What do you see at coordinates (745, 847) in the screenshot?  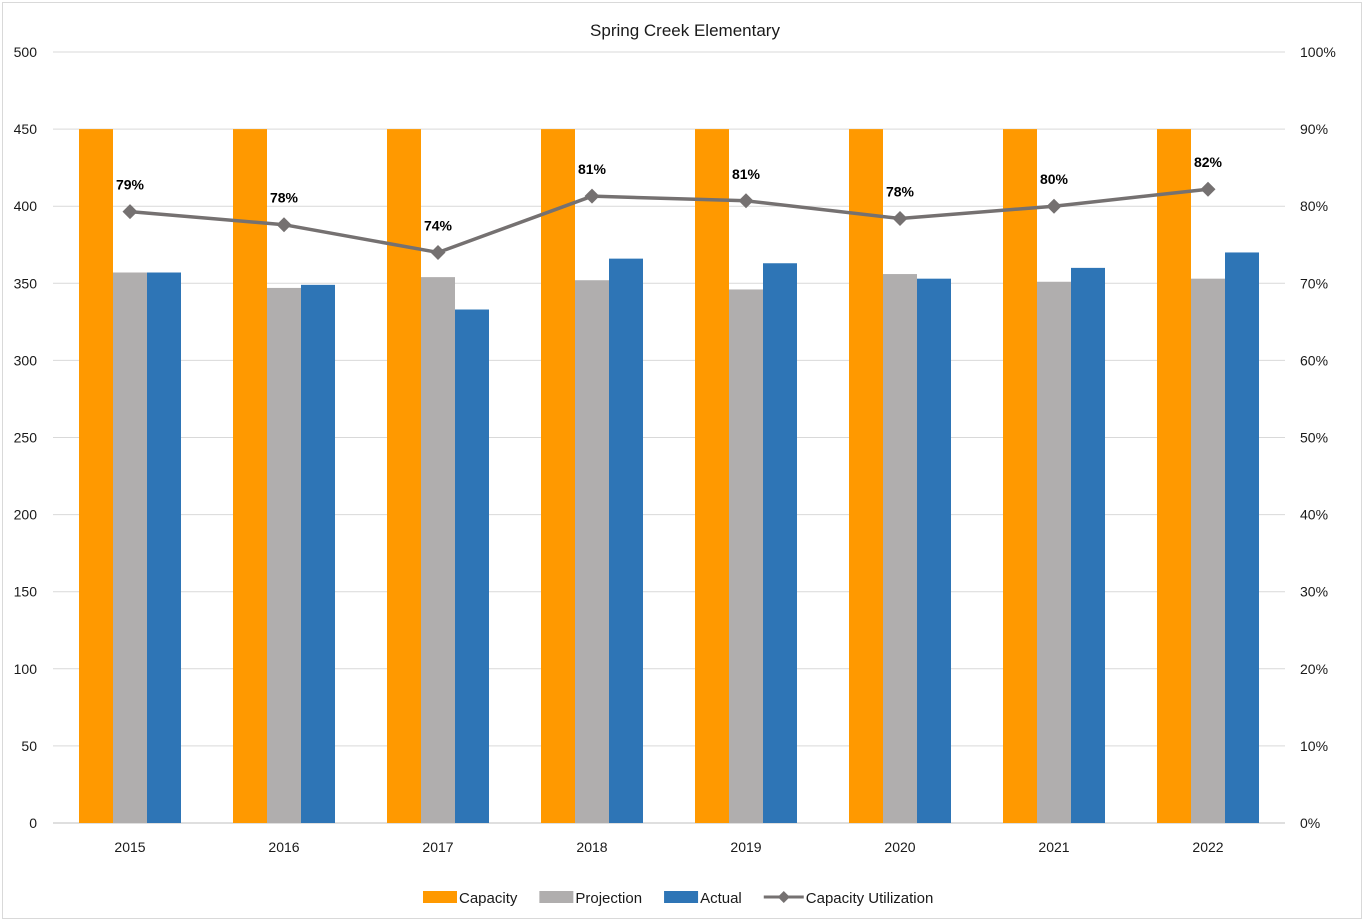 I see `x-tick-label: 2019` at bounding box center [745, 847].